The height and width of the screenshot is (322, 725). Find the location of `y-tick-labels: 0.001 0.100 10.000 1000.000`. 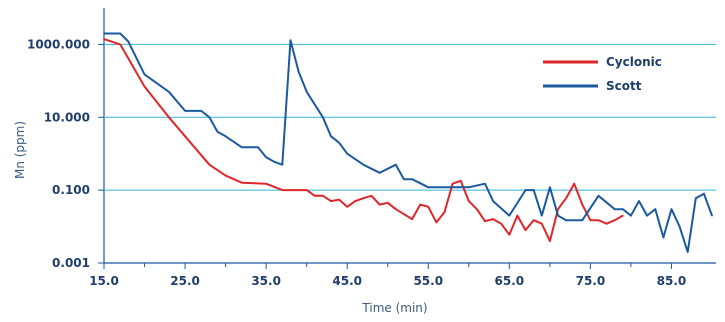

y-tick-labels: 0.001 0.100 10.000 1000.000 is located at coordinates (58, 153).